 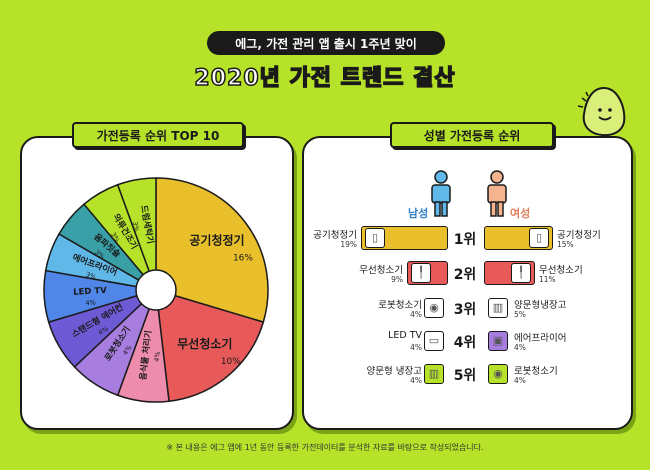 I want to click on male-item-icon: ▭, so click(x=434, y=341).